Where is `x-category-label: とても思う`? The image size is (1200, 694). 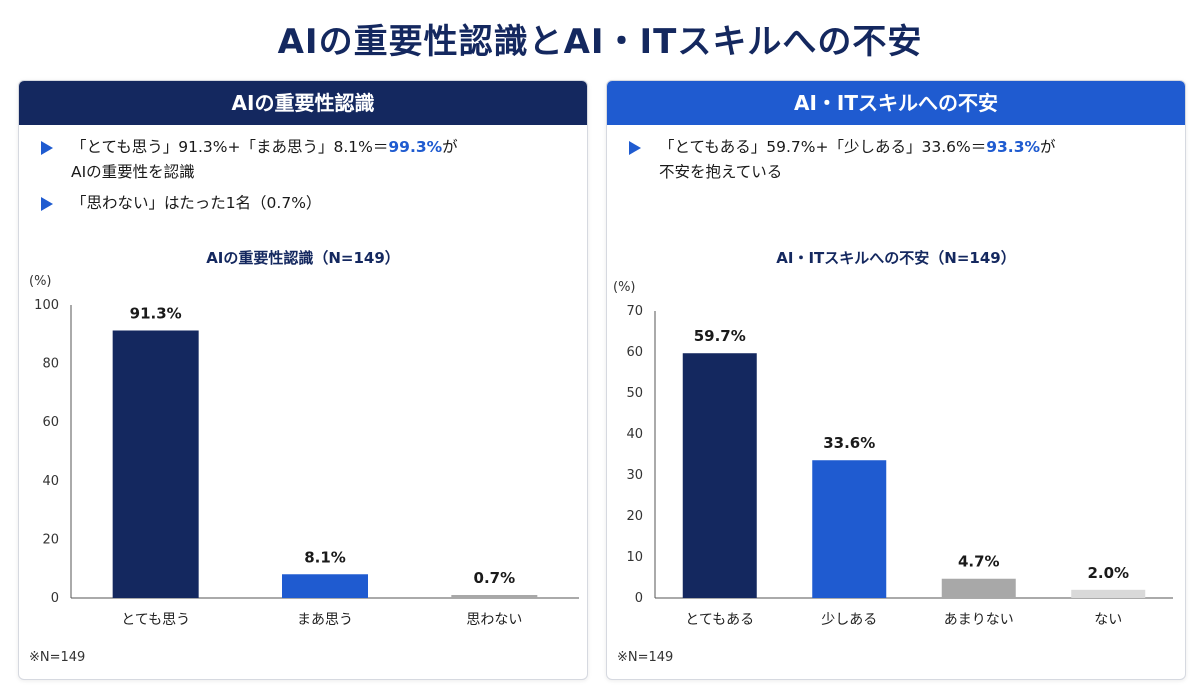 x-category-label: とても思う is located at coordinates (155, 620).